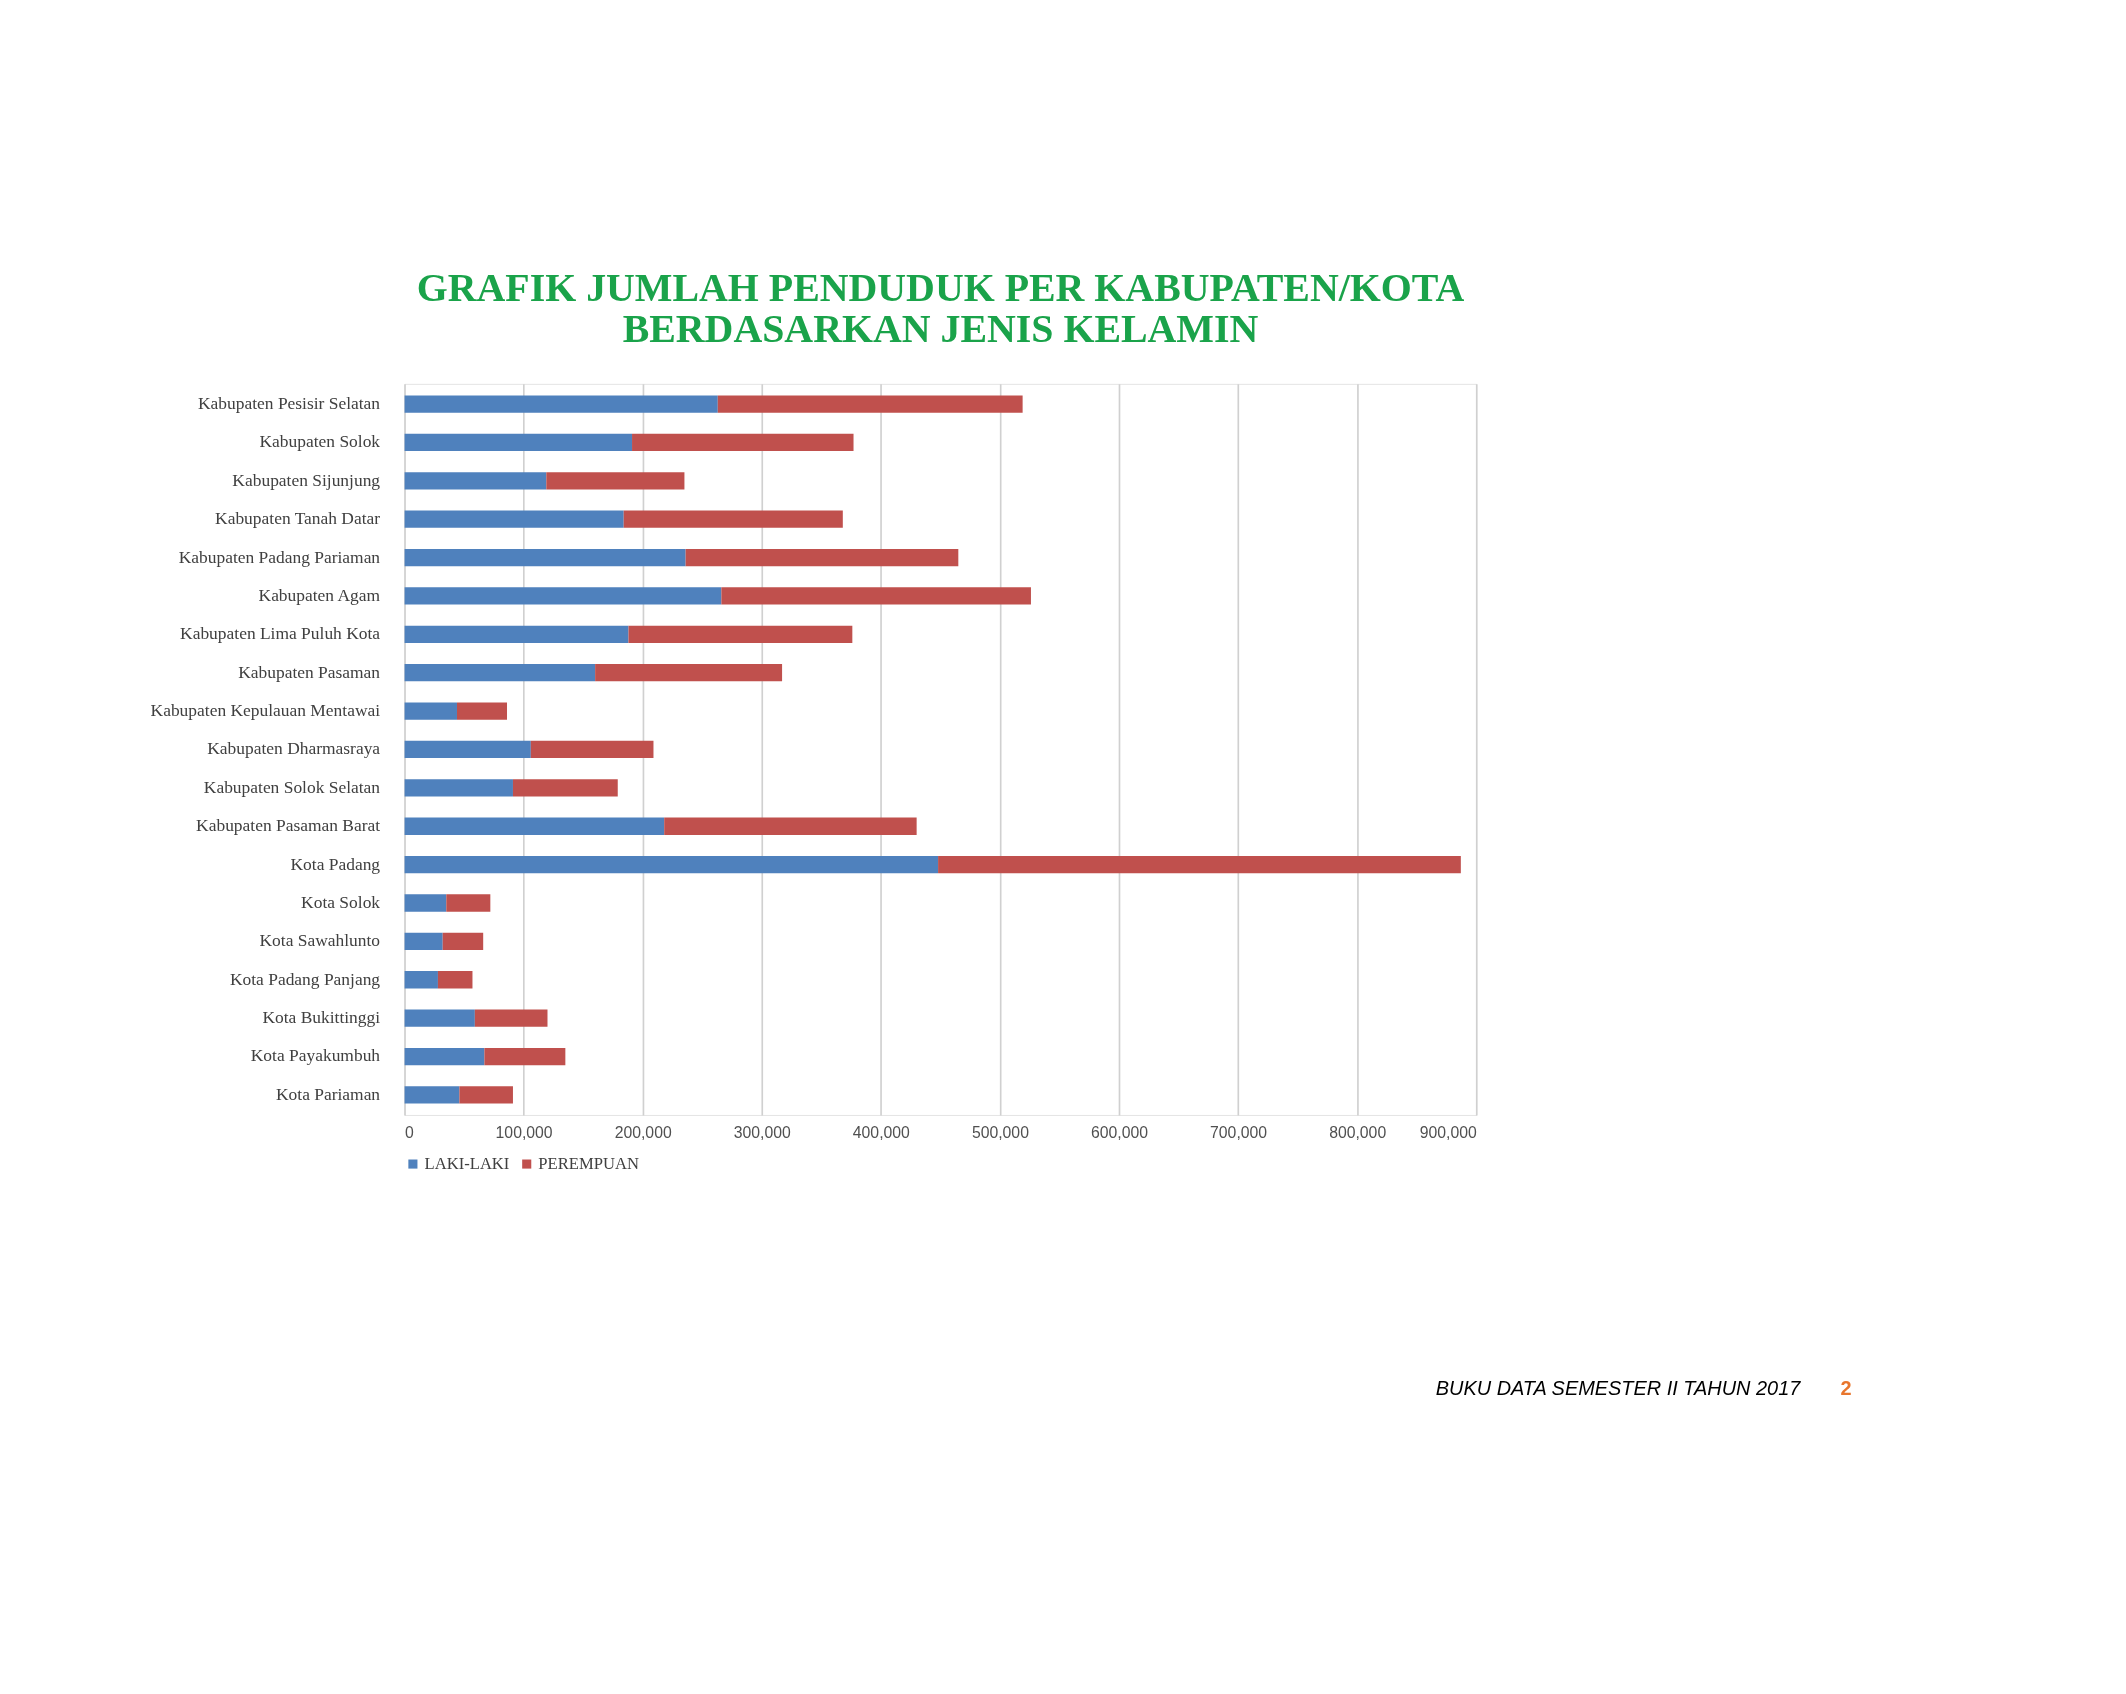 The width and height of the screenshot is (2126, 1694). Describe the element at coordinates (1358, 1132) in the screenshot. I see `x-tick-label: 800,000` at that location.